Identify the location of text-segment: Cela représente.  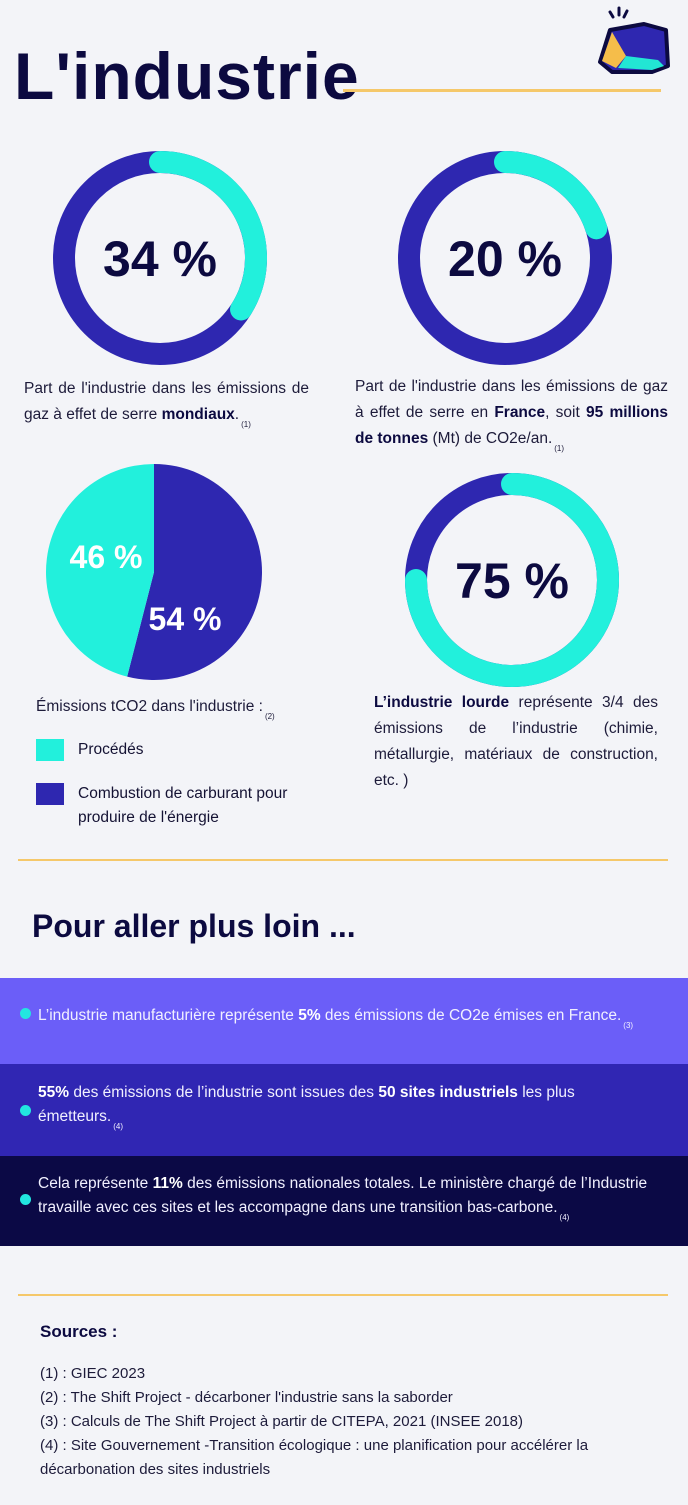
(95, 1183).